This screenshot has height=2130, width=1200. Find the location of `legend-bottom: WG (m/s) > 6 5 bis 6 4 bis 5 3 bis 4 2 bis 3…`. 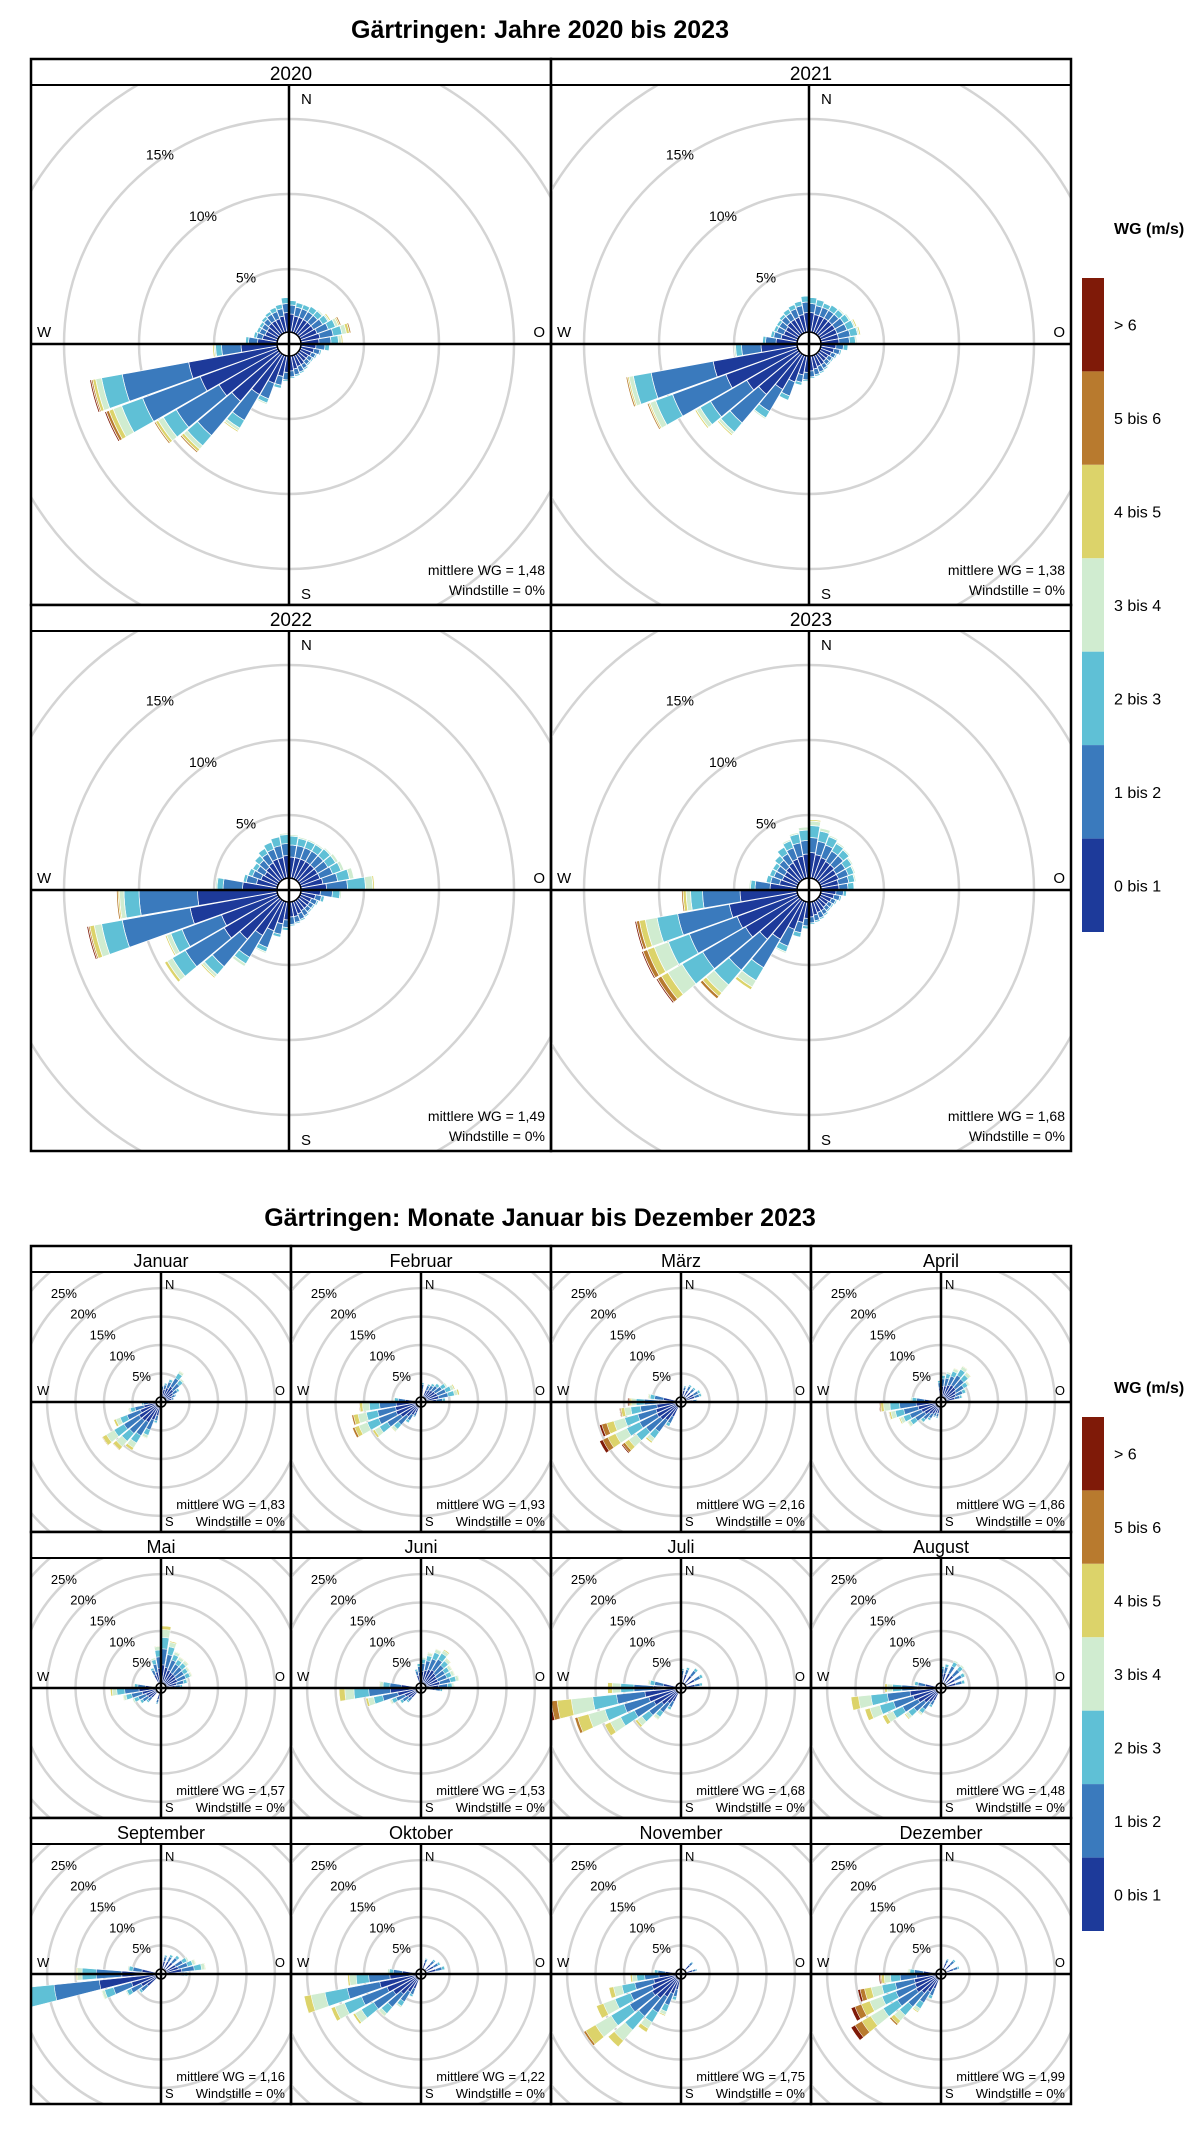

legend-bottom: WG (m/s) > 6 5 bis 6 4 bis 5 3 bis 4 2 bis 3… is located at coordinates (1133, 1655).